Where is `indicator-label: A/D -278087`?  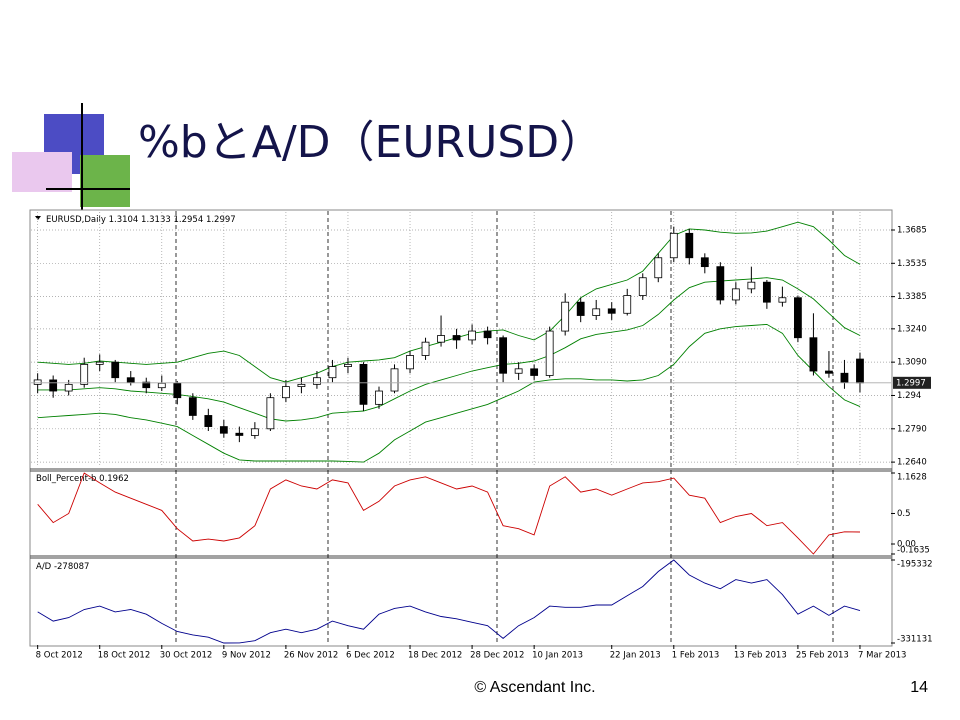
indicator-label: A/D -278087 is located at coordinates (62, 567).